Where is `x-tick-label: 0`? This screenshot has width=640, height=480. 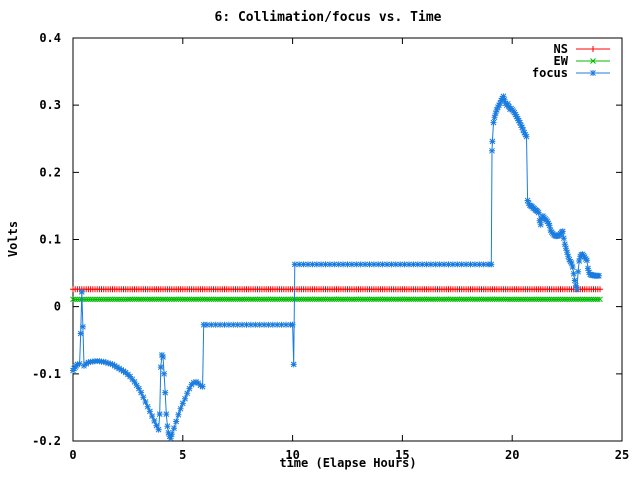
x-tick-label: 0 is located at coordinates (72, 455).